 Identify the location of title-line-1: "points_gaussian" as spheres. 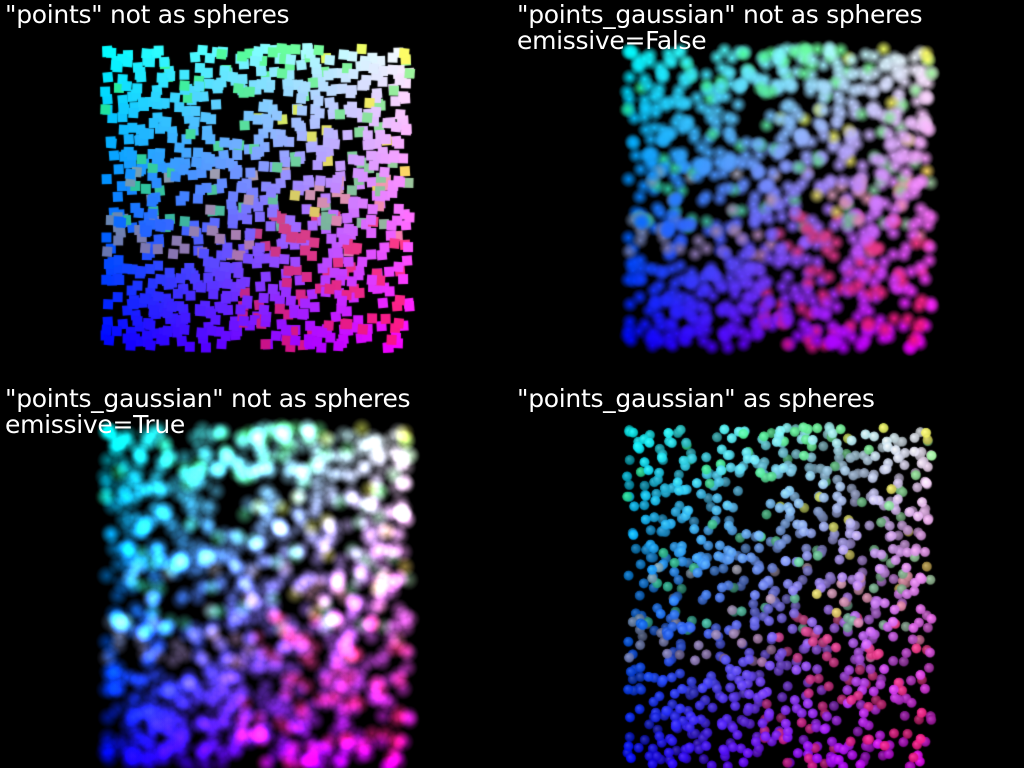
(696, 398).